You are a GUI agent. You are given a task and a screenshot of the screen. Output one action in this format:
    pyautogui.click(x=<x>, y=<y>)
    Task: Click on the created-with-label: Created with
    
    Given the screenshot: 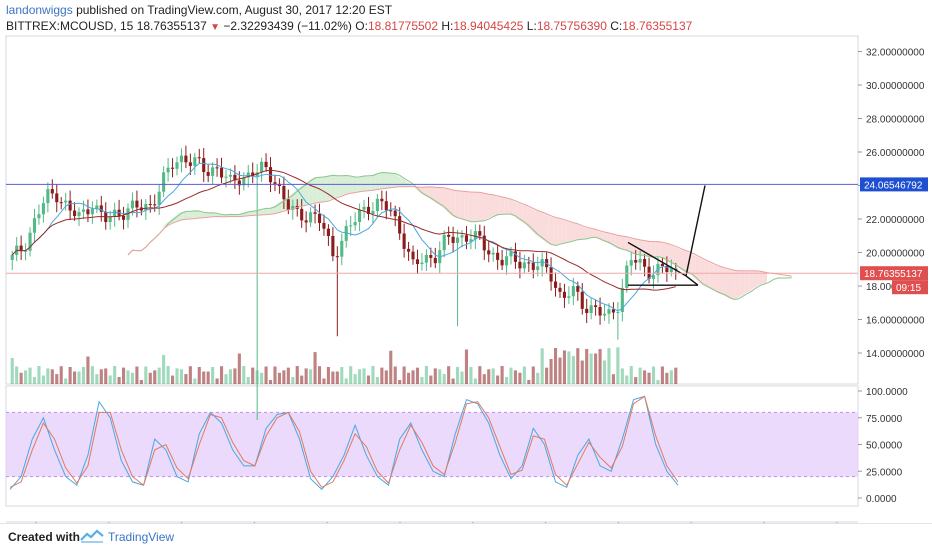 What is the action you would take?
    pyautogui.click(x=44, y=537)
    